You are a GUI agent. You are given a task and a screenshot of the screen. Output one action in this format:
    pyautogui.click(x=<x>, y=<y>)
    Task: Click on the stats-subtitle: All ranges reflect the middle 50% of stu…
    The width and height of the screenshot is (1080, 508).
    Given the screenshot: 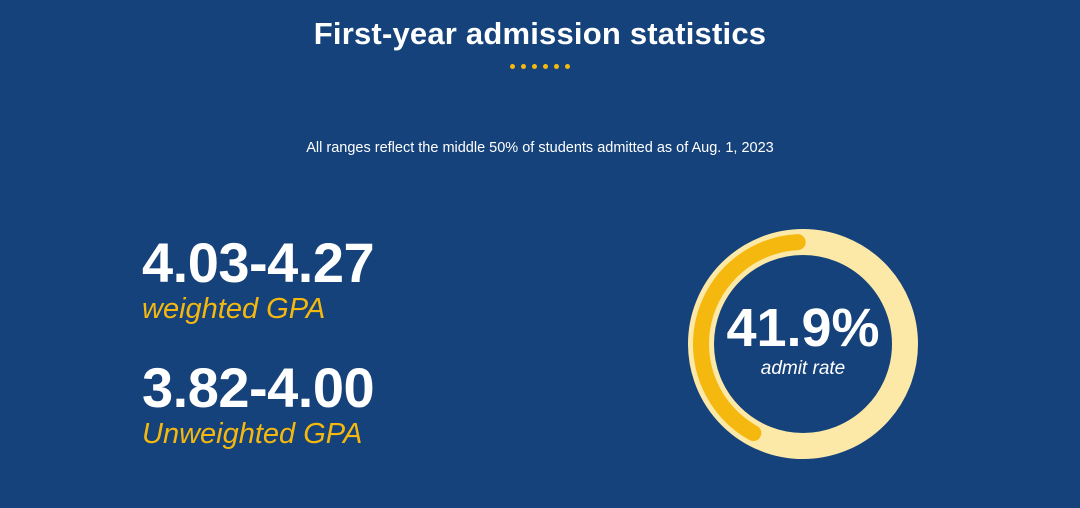 What is the action you would take?
    pyautogui.click(x=540, y=148)
    